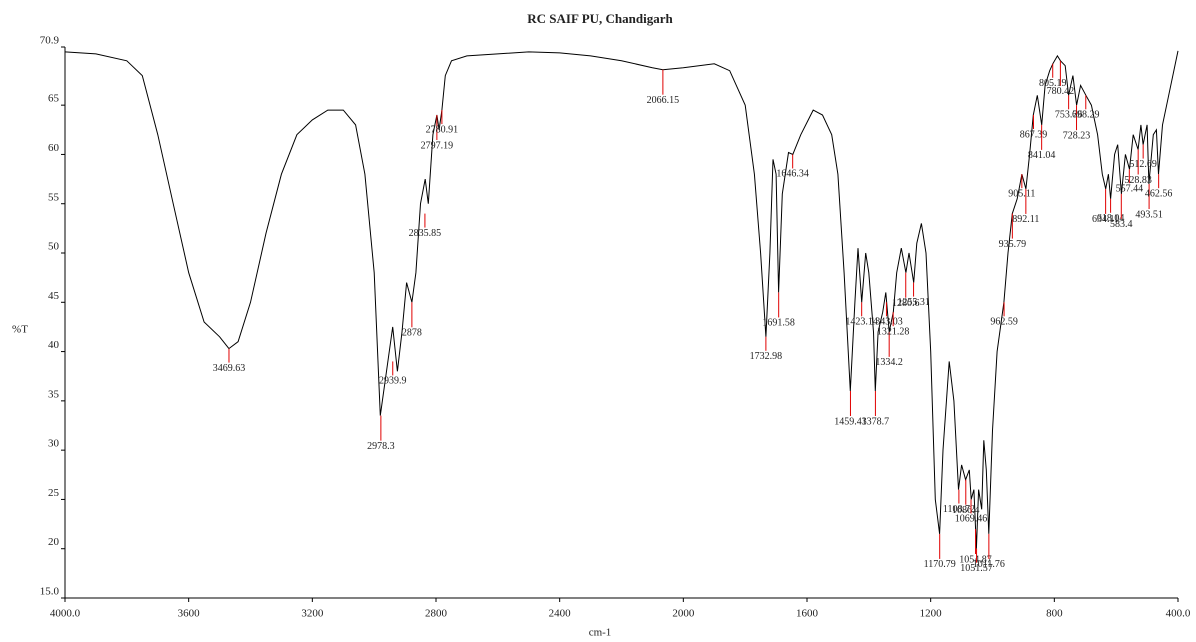  What do you see at coordinates (54, 493) in the screenshot?
I see `y-tick-label: 25` at bounding box center [54, 493].